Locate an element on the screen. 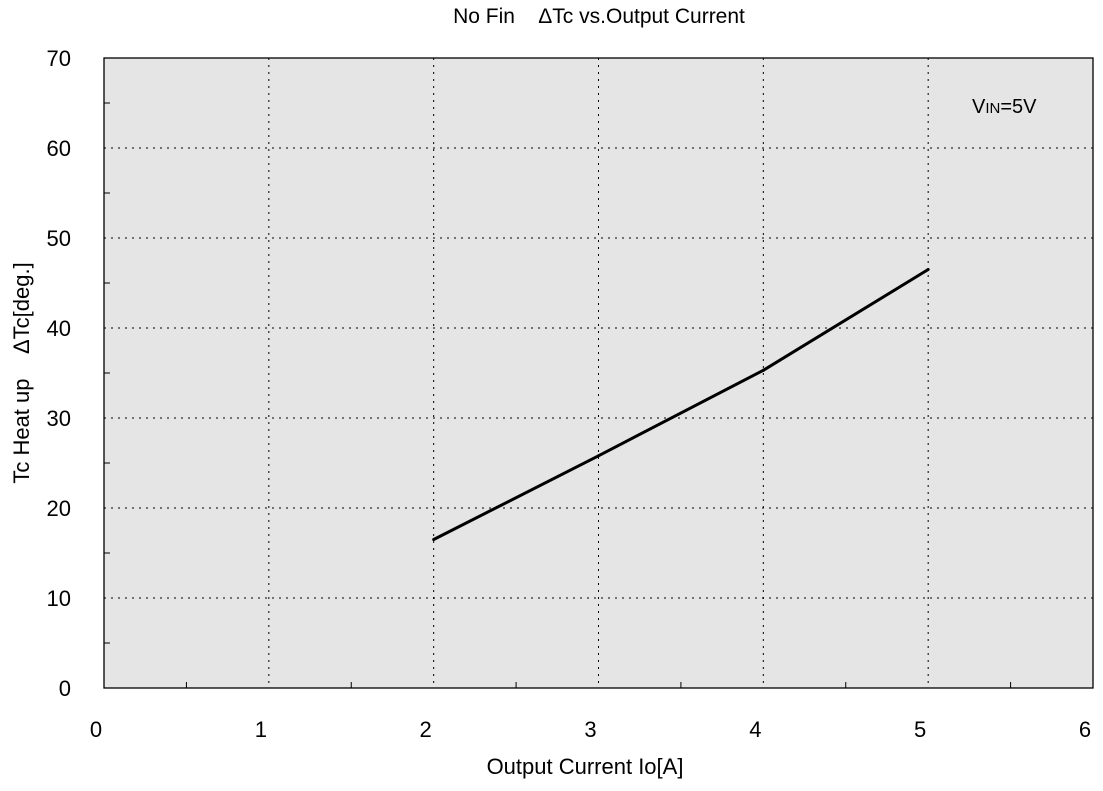  chart-title: No Fin ΔTc vs.Output Current is located at coordinates (599, 16).